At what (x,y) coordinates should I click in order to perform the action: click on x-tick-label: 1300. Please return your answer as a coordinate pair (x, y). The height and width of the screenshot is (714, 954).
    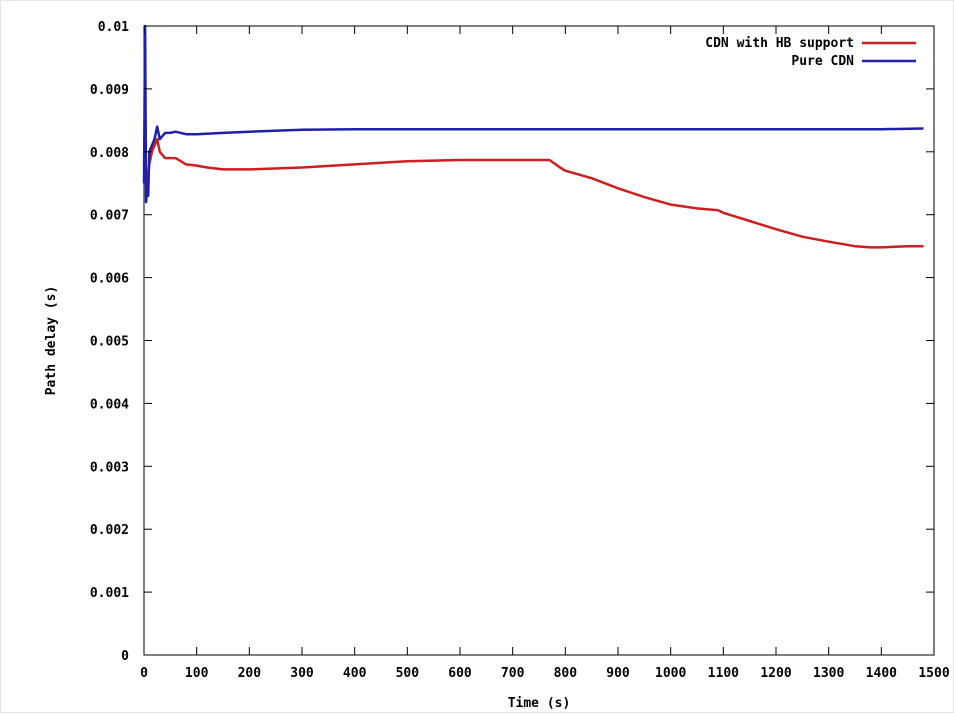
    Looking at the image, I should click on (828, 673).